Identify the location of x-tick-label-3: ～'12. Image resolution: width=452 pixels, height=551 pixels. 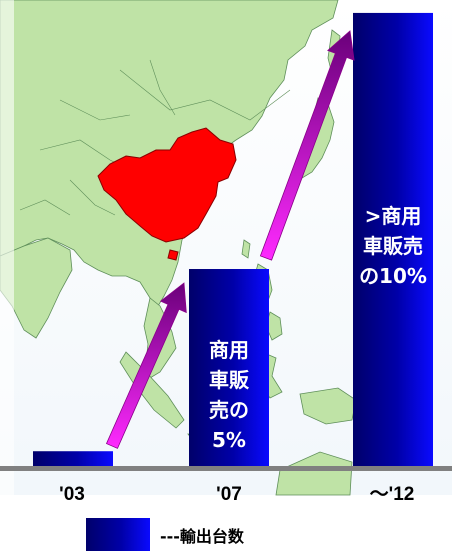
(392, 494).